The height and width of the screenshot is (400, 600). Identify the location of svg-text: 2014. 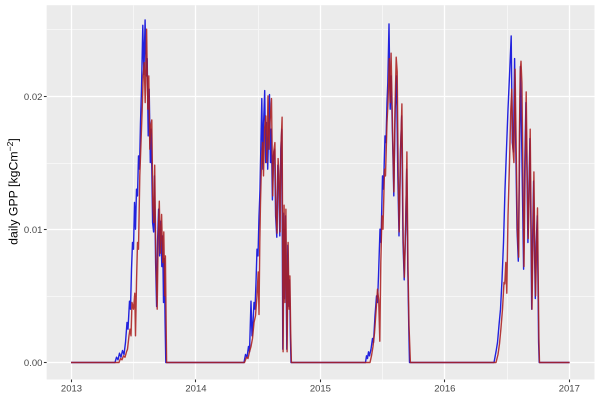
(195, 388).